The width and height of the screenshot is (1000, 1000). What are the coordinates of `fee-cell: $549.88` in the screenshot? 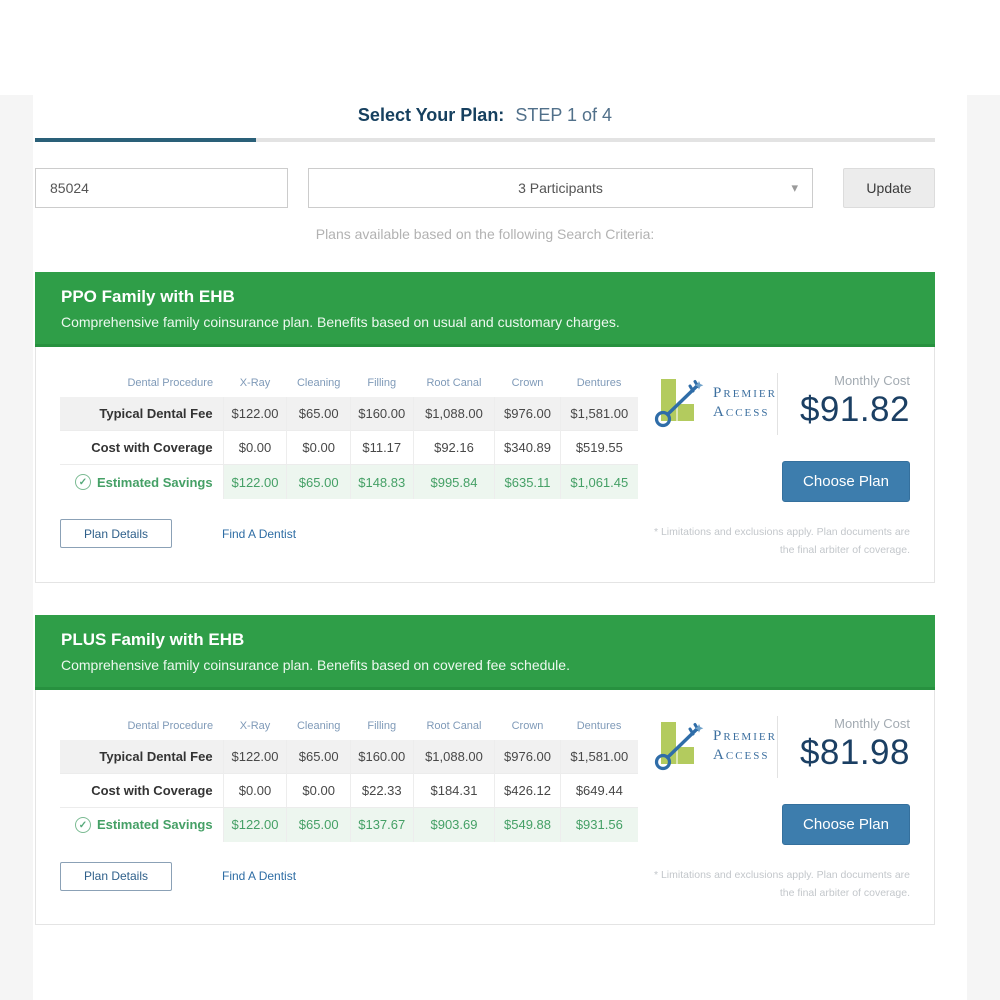 It's located at (527, 824).